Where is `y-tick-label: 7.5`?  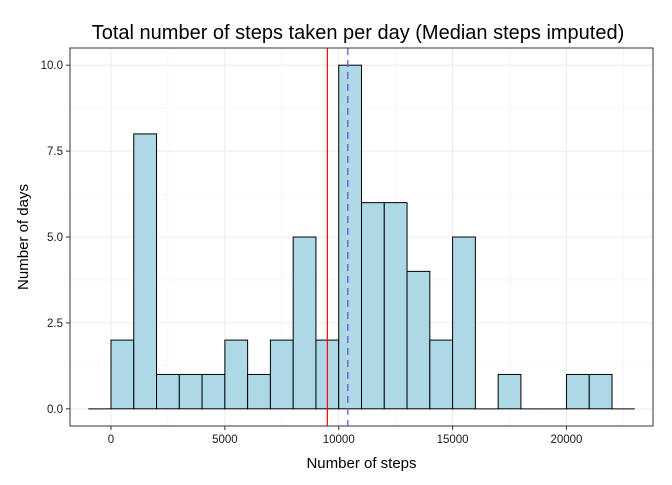 y-tick-label: 7.5 is located at coordinates (55, 152).